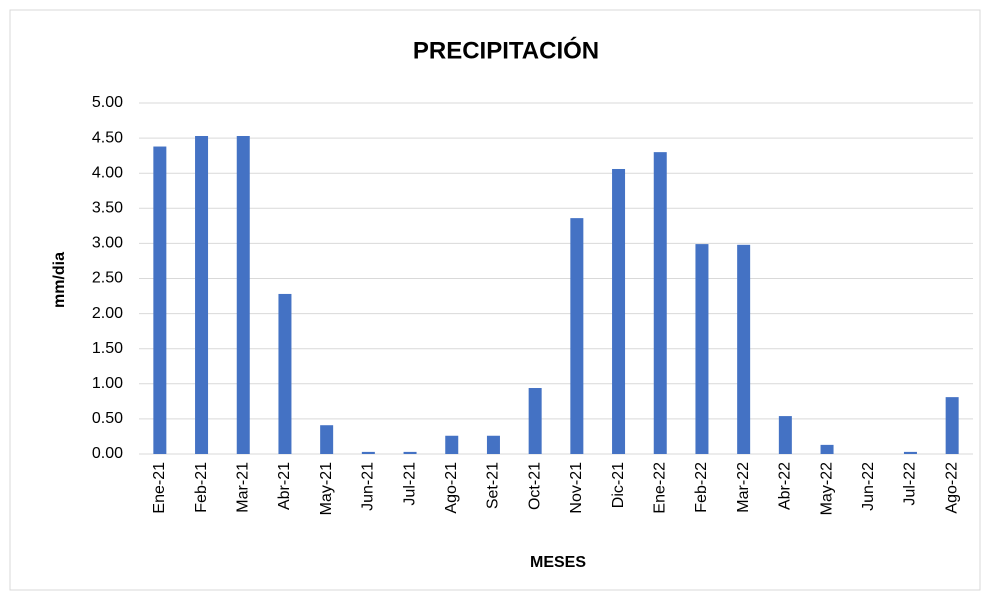 This screenshot has width=990, height=601. I want to click on x-axis-title: MESES, so click(558, 562).